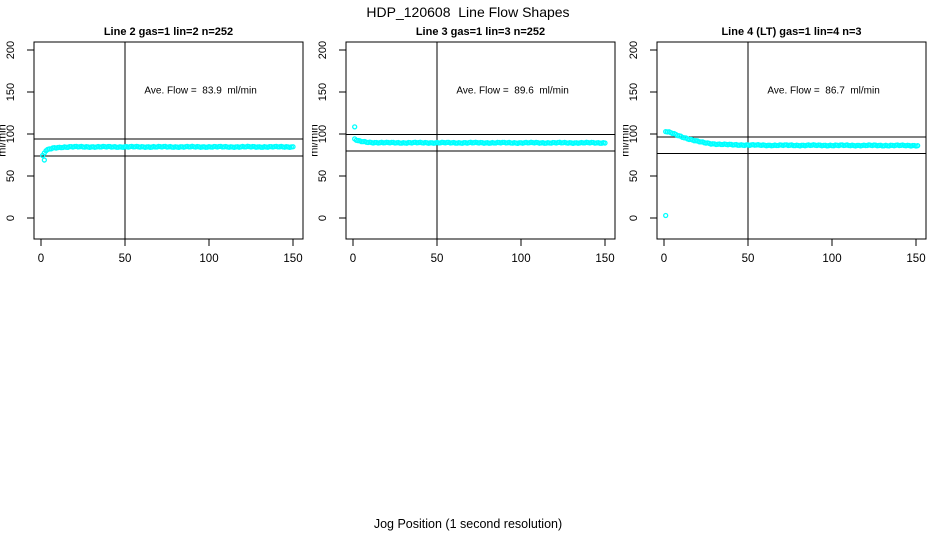 This screenshot has height=540, width=936. I want to click on ave-flow-annotation: Ave. Flow = 83.9 ml/min, so click(200, 91).